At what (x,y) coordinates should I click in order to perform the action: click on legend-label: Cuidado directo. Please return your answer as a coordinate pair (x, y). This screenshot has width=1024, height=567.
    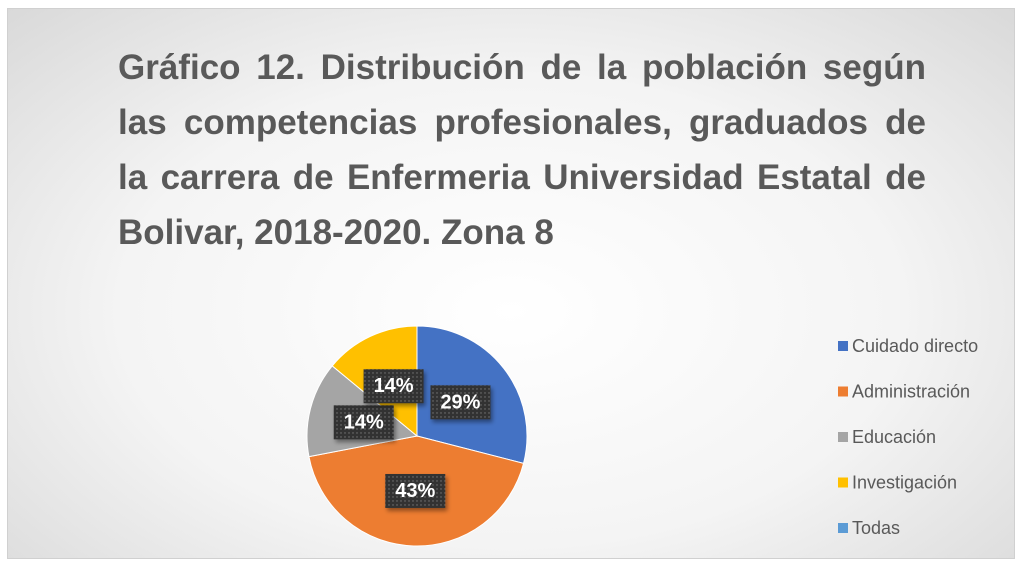
    Looking at the image, I should click on (915, 346).